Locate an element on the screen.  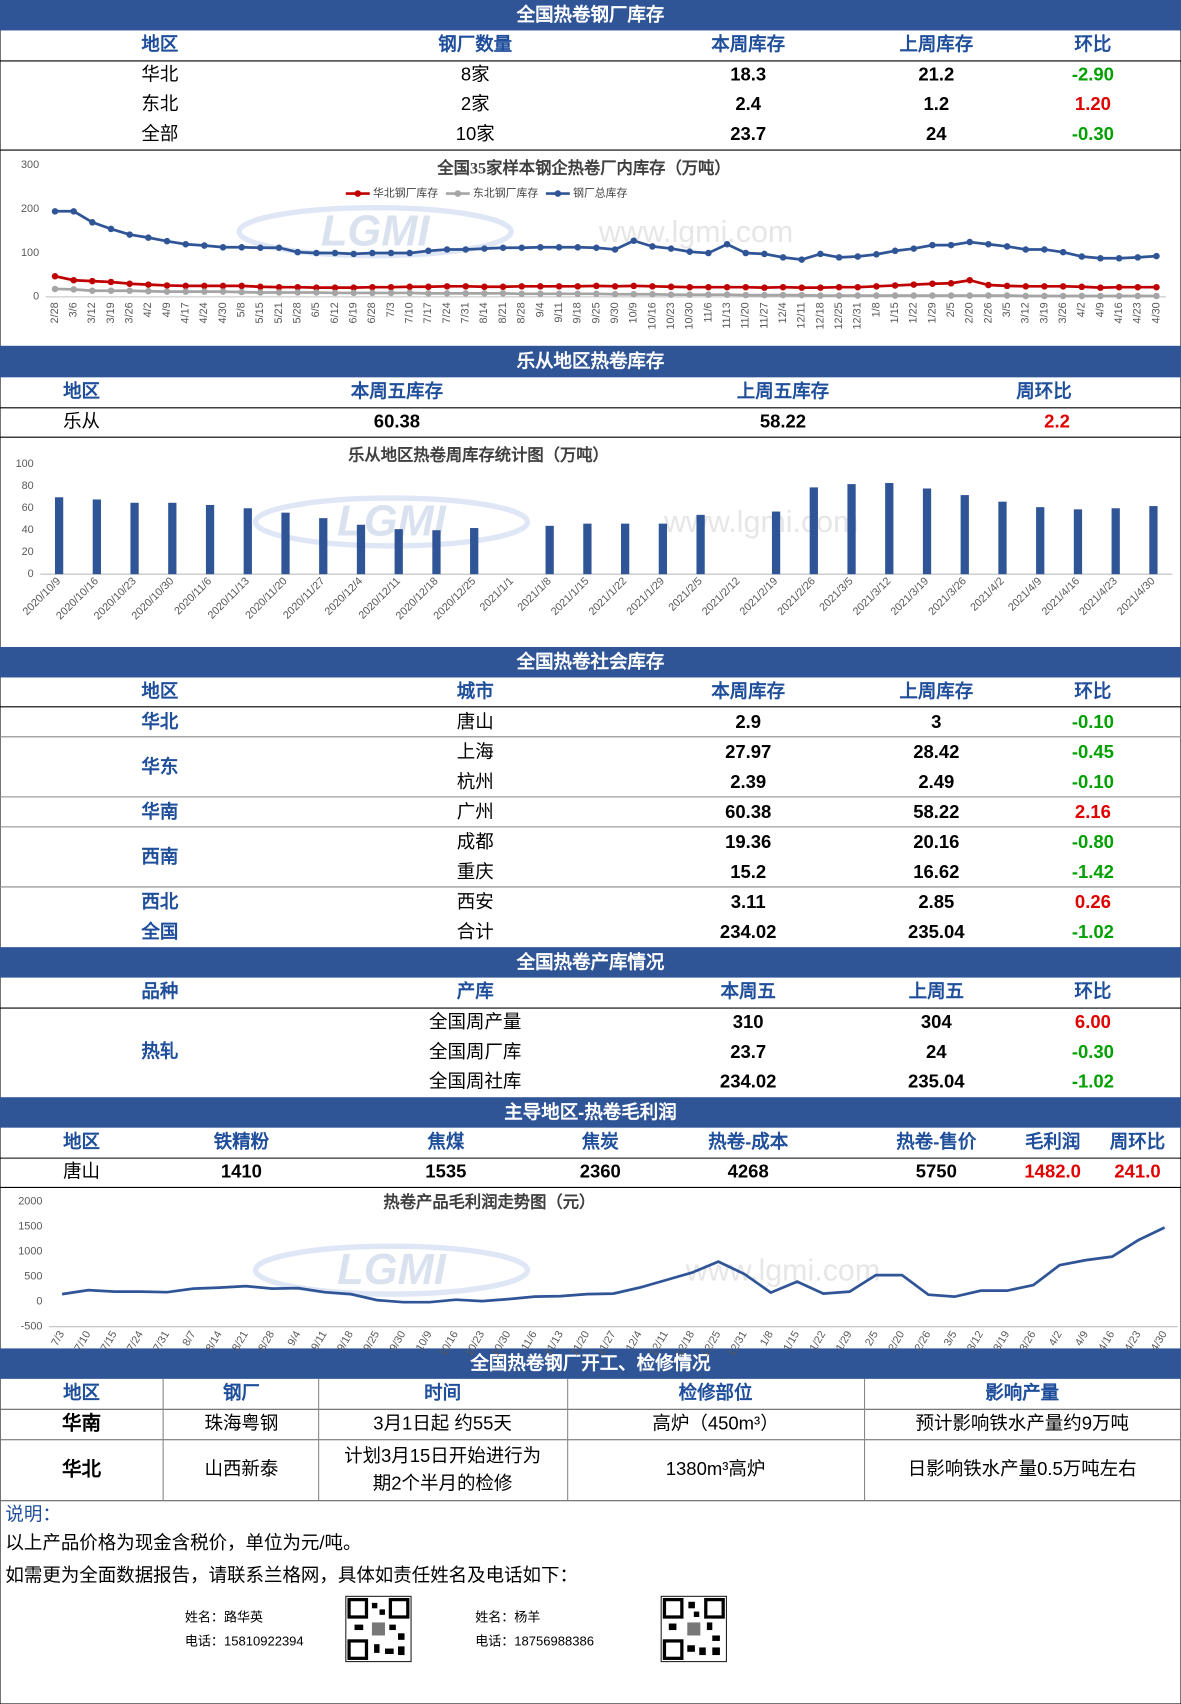
note-label: 说明： is located at coordinates (32, 1514).